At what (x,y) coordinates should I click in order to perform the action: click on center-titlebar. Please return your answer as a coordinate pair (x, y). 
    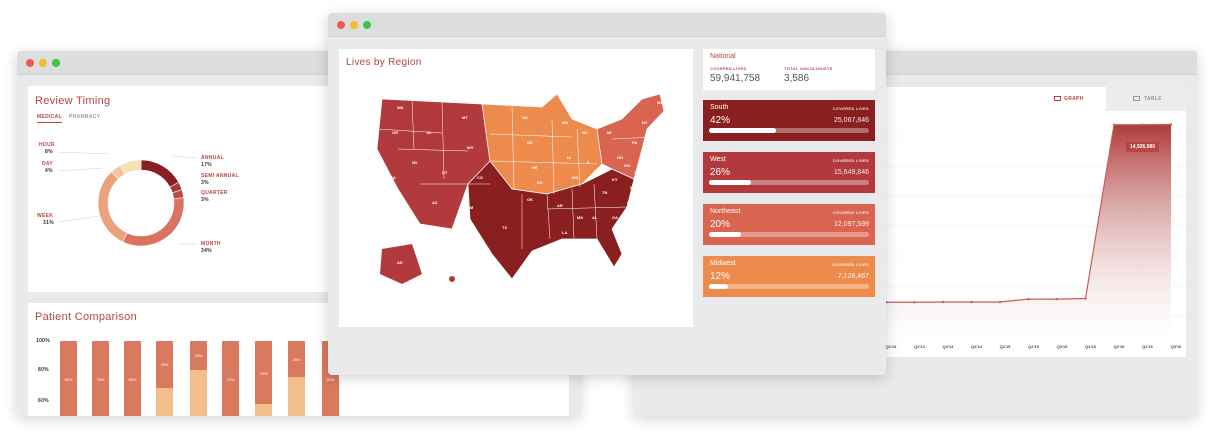
    Looking at the image, I should click on (607, 25).